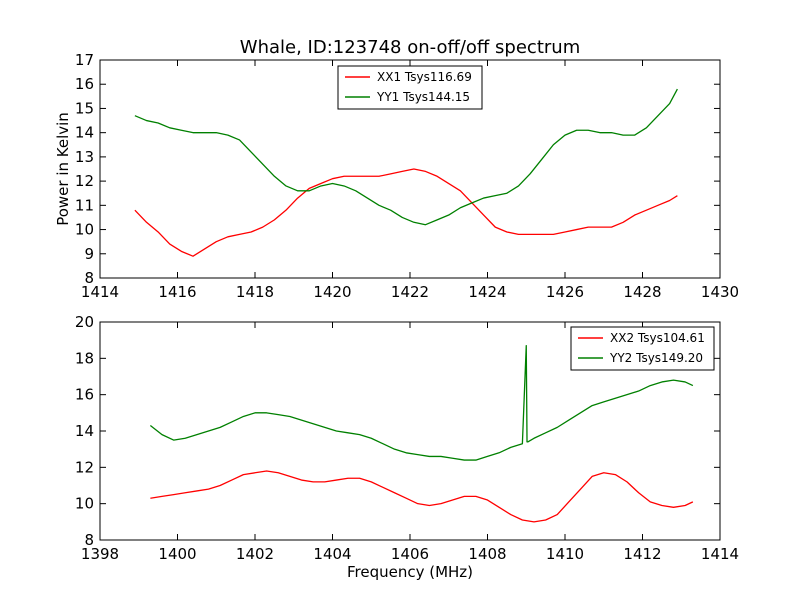 This screenshot has height=600, width=800. What do you see at coordinates (89, 254) in the screenshot?
I see `top-y-tick-label: 9` at bounding box center [89, 254].